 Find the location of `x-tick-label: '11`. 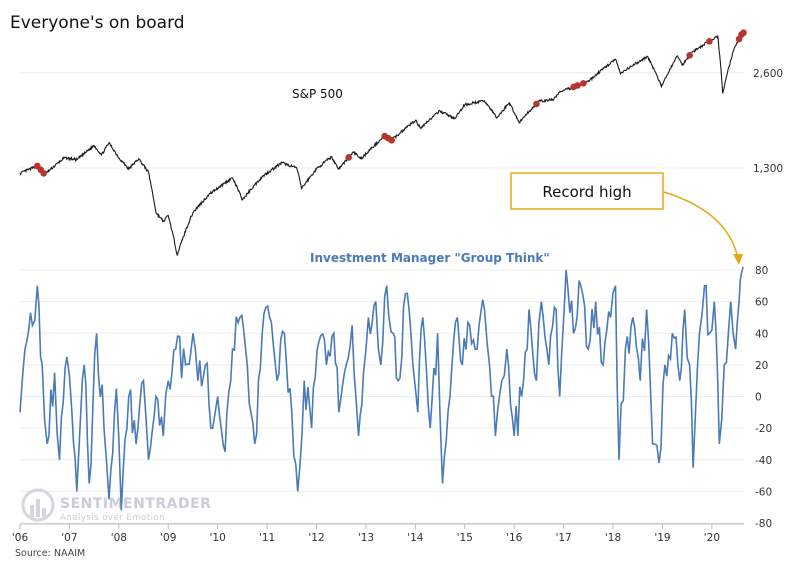

x-tick-label: '11 is located at coordinates (267, 538).